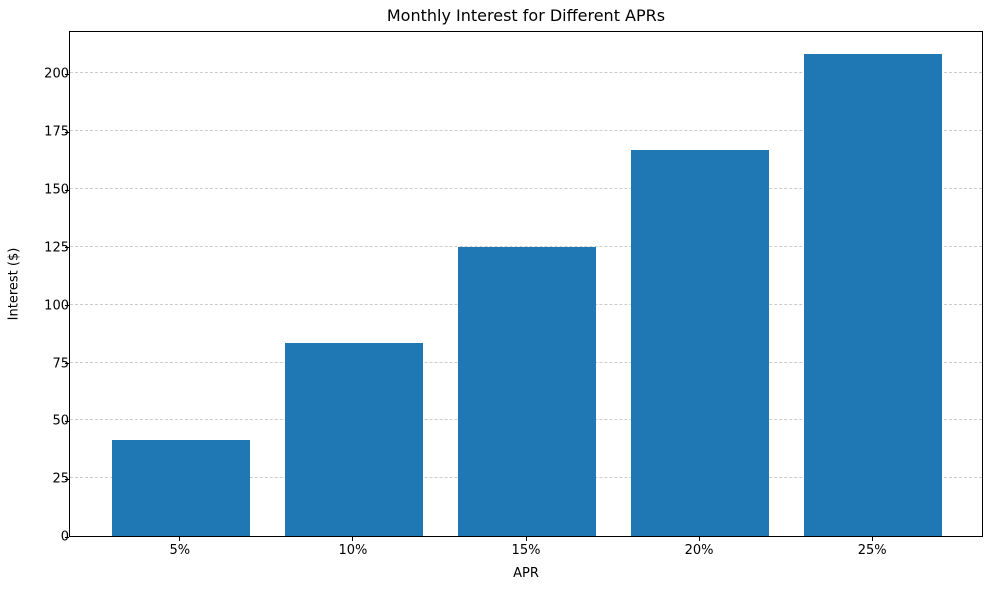 This screenshot has width=989, height=590. I want to click on y-tick-label: 75, so click(60, 363).